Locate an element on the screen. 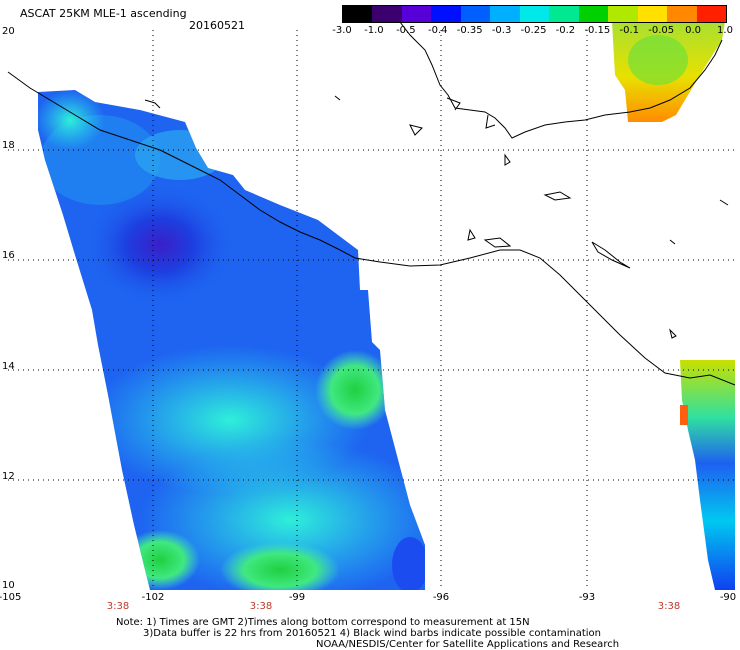  lon-label: -105 is located at coordinates (11, 597).